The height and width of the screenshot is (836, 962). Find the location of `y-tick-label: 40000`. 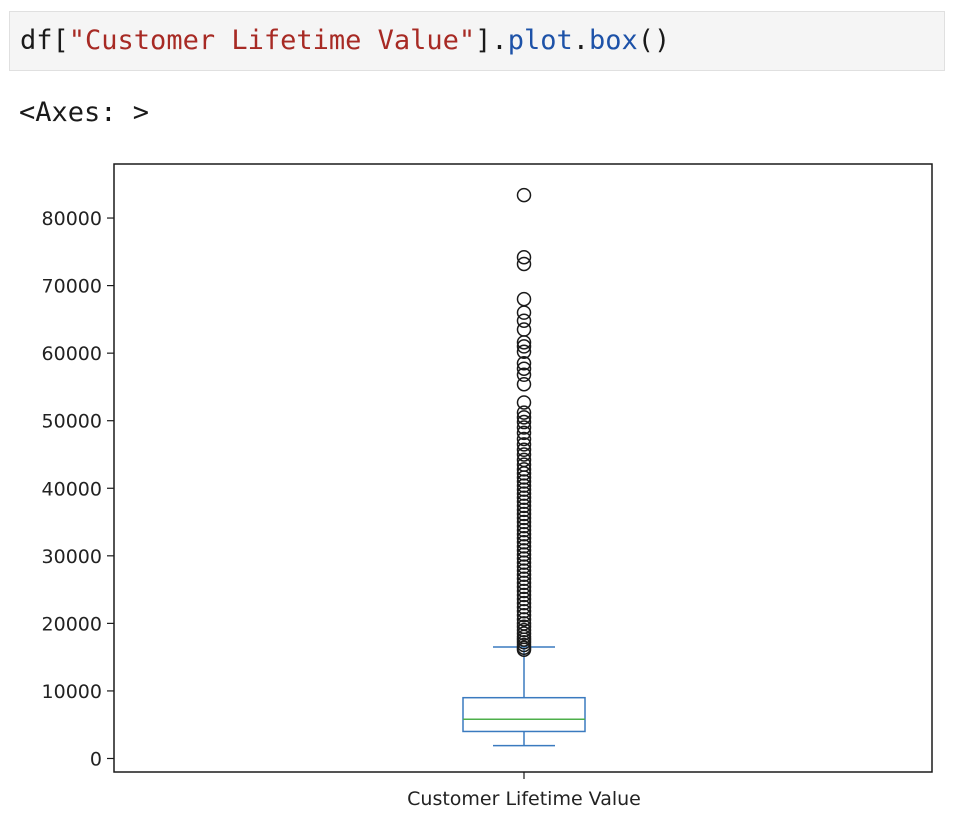

y-tick-label: 40000 is located at coordinates (72, 489).